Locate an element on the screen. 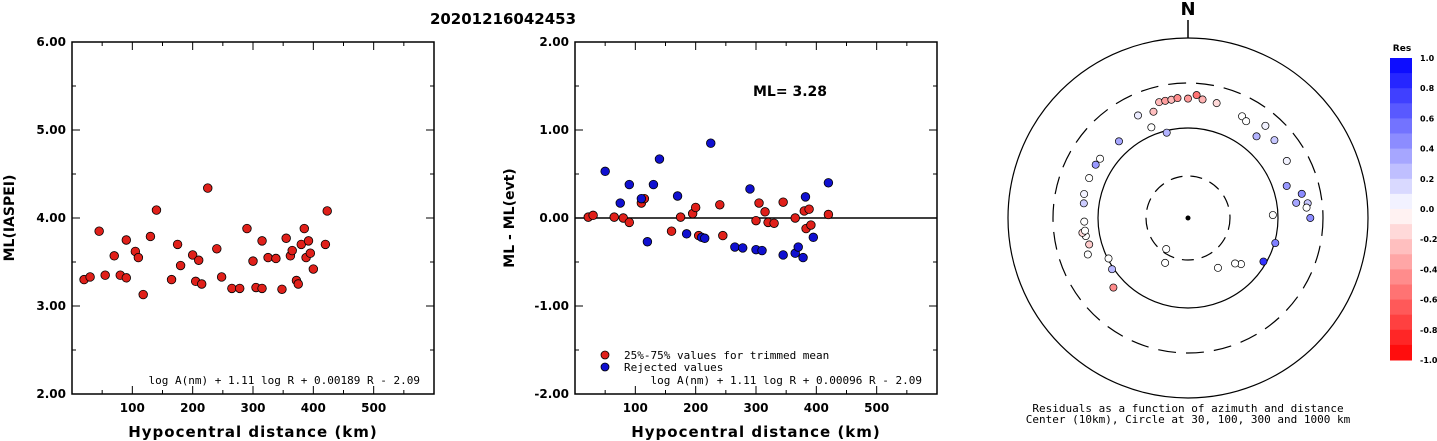  panel2-ylabel: ML - ML(evt) is located at coordinates (510, 217).